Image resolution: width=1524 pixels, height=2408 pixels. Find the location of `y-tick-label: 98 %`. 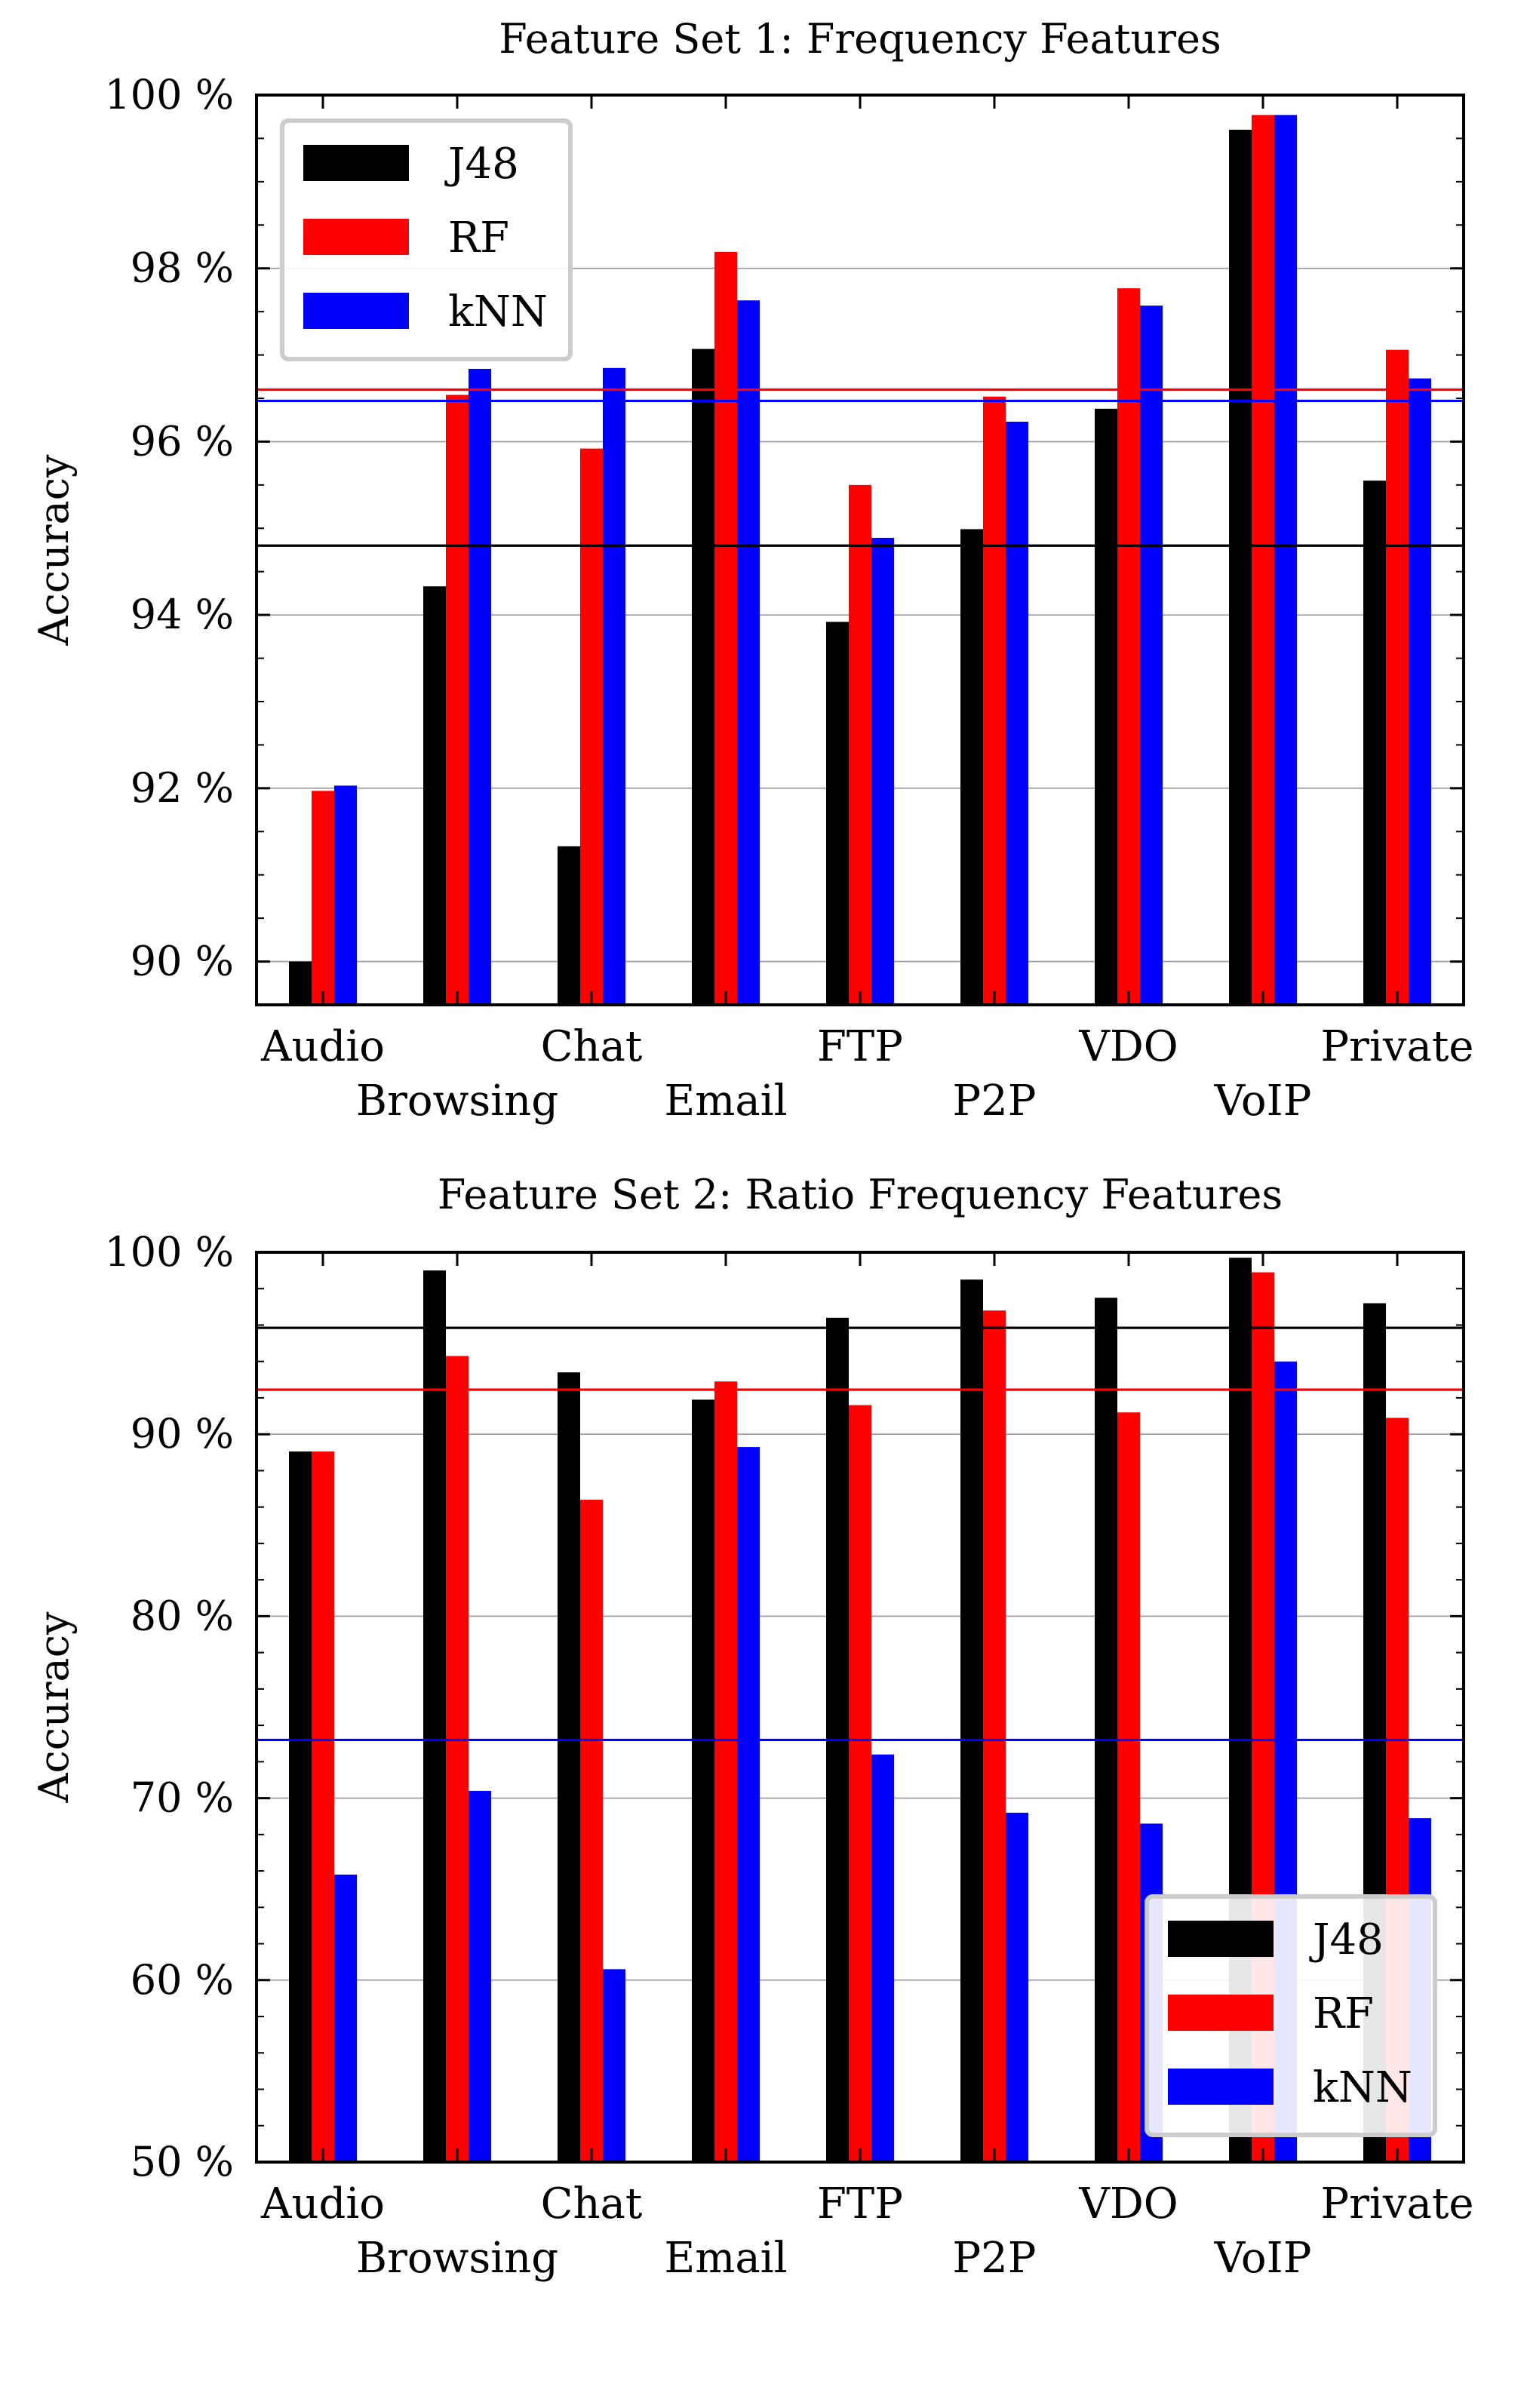

y-tick-label: 98 % is located at coordinates (182, 268).